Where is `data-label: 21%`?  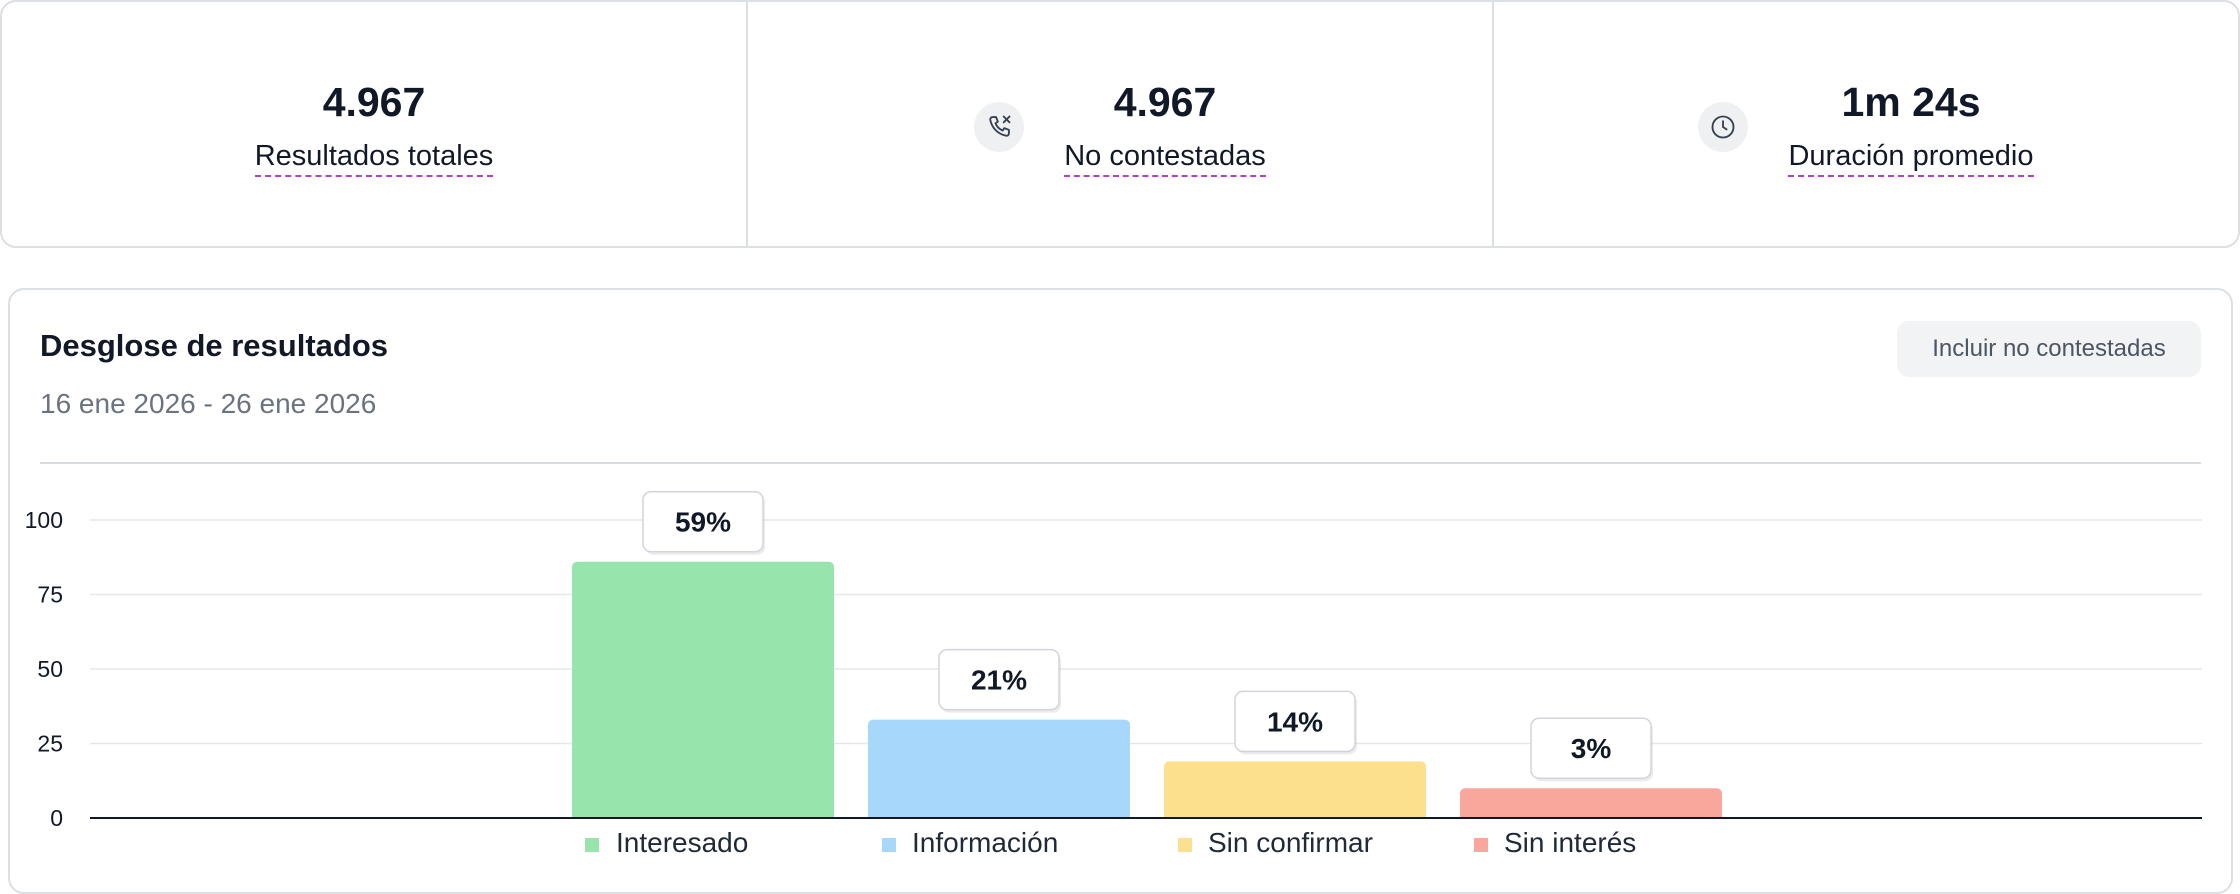 data-label: 21% is located at coordinates (999, 680).